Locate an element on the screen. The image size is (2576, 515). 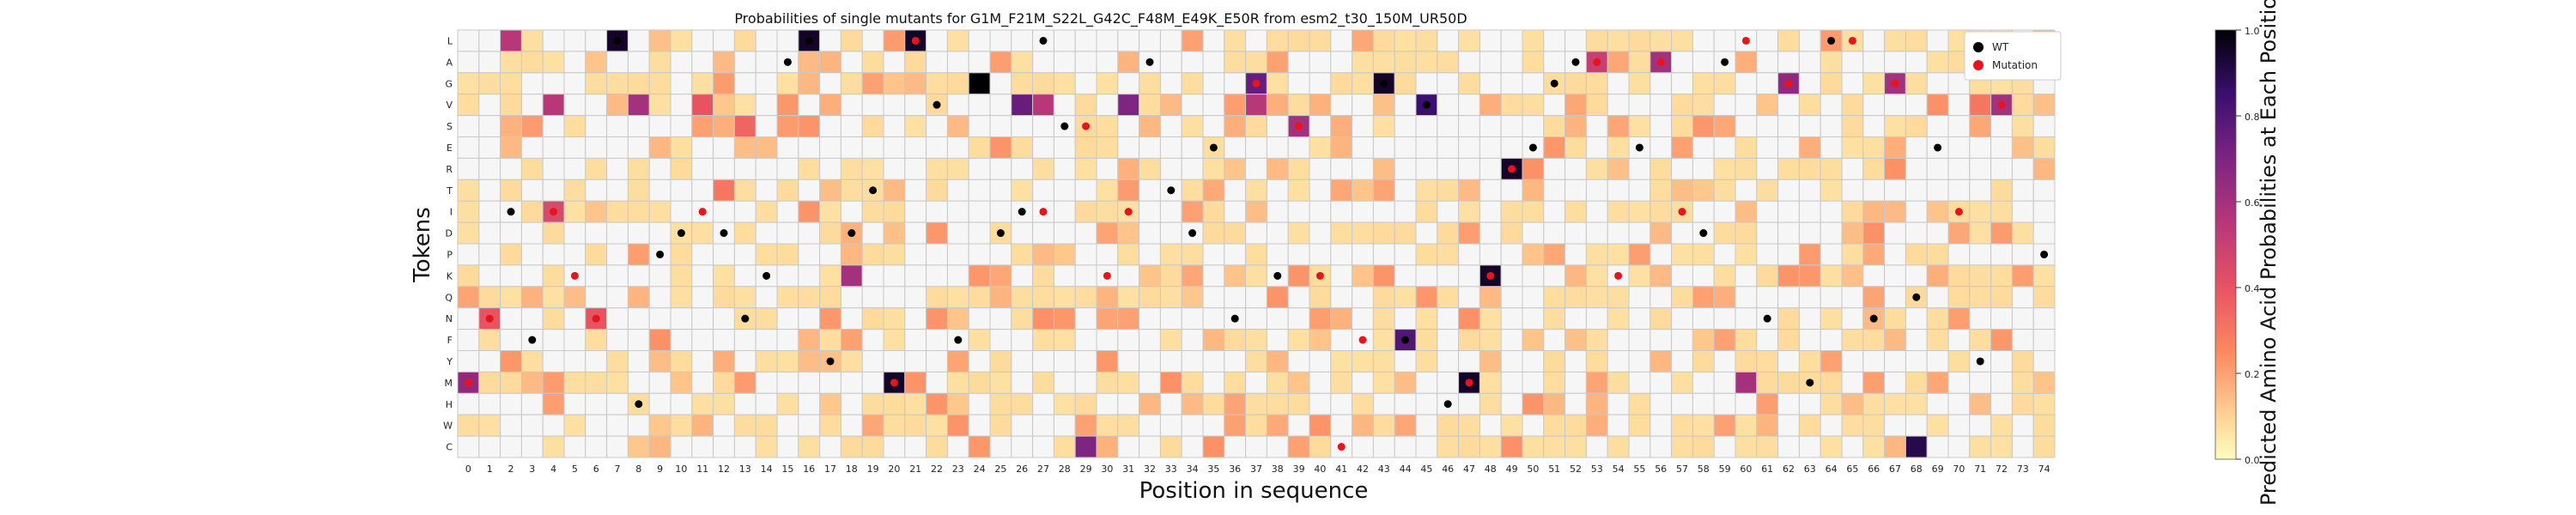
y-tick-label: R is located at coordinates (450, 169).